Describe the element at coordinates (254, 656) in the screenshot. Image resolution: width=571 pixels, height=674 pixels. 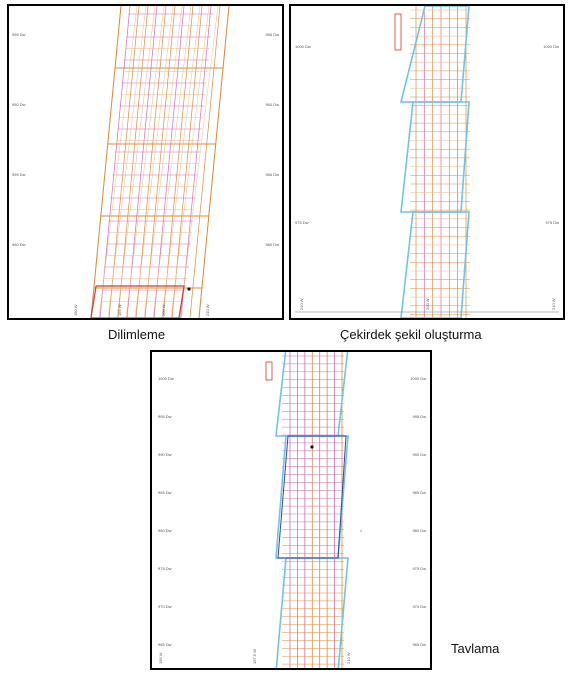
I see `anneal-bottom-tick-1: 197.5 W` at that location.